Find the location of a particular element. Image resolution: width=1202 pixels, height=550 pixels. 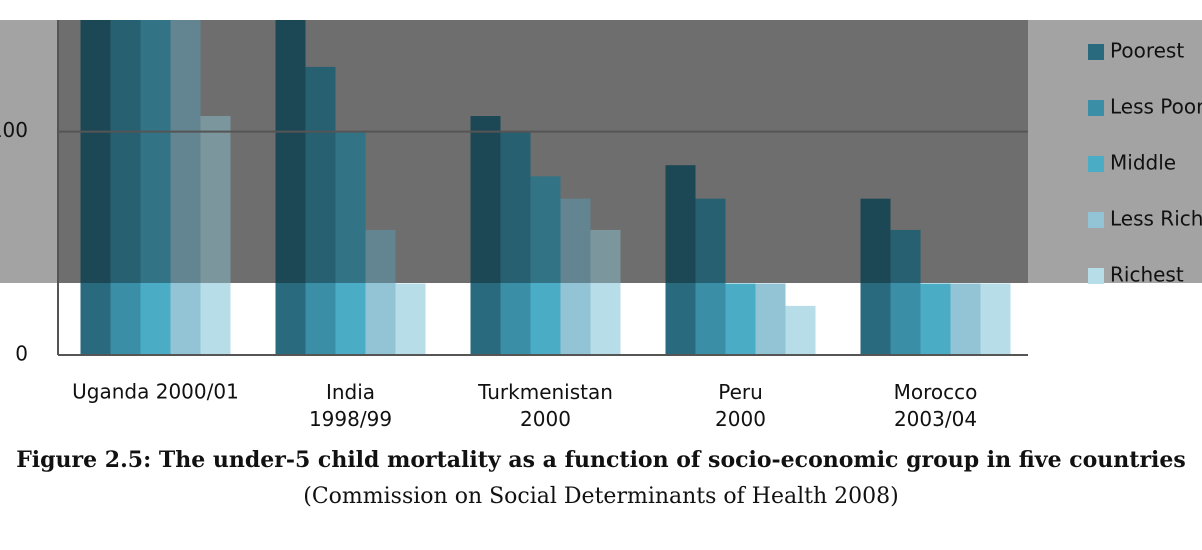

legend-label: Middle is located at coordinates (1143, 163).